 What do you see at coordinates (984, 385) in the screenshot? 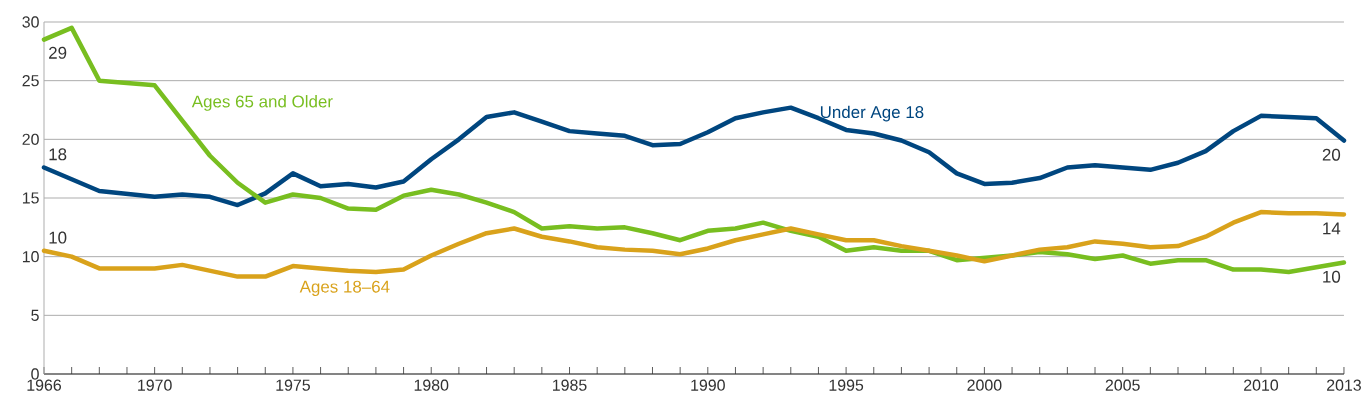
I see `x-tick-label: 2000` at bounding box center [984, 385].